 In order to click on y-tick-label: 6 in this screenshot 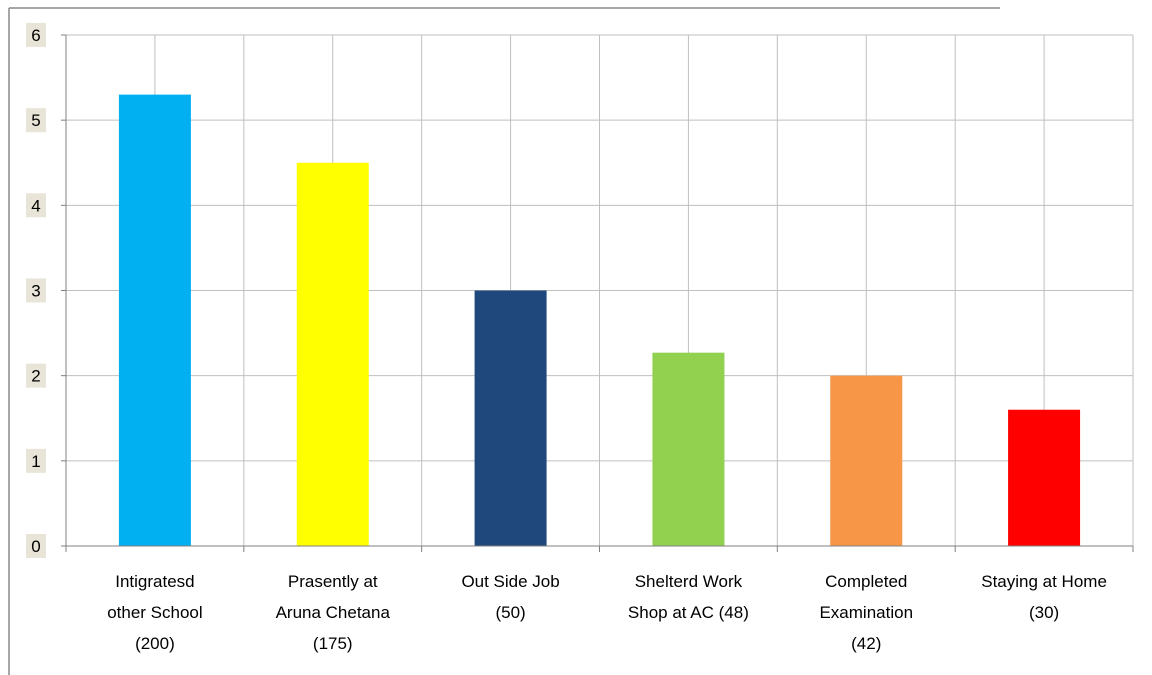, I will do `click(35, 35)`.